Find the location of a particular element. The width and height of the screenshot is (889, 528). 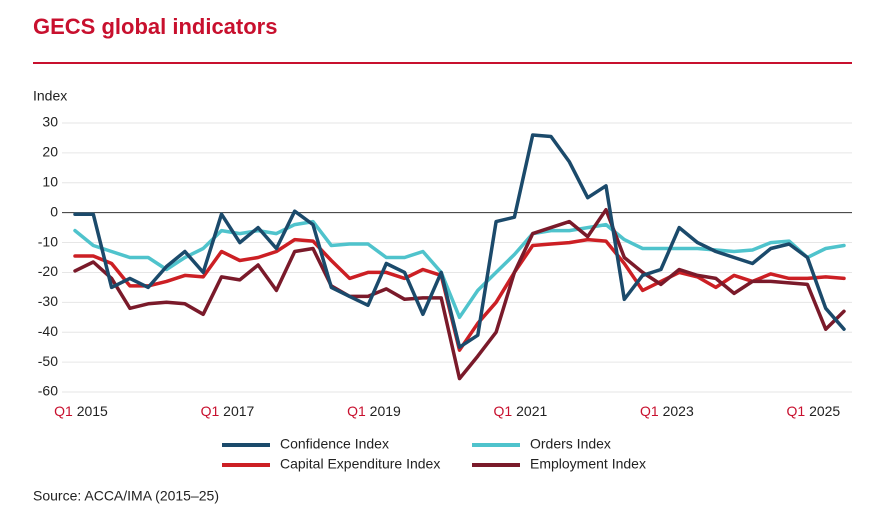

legend-label: Employment Index is located at coordinates (588, 464).